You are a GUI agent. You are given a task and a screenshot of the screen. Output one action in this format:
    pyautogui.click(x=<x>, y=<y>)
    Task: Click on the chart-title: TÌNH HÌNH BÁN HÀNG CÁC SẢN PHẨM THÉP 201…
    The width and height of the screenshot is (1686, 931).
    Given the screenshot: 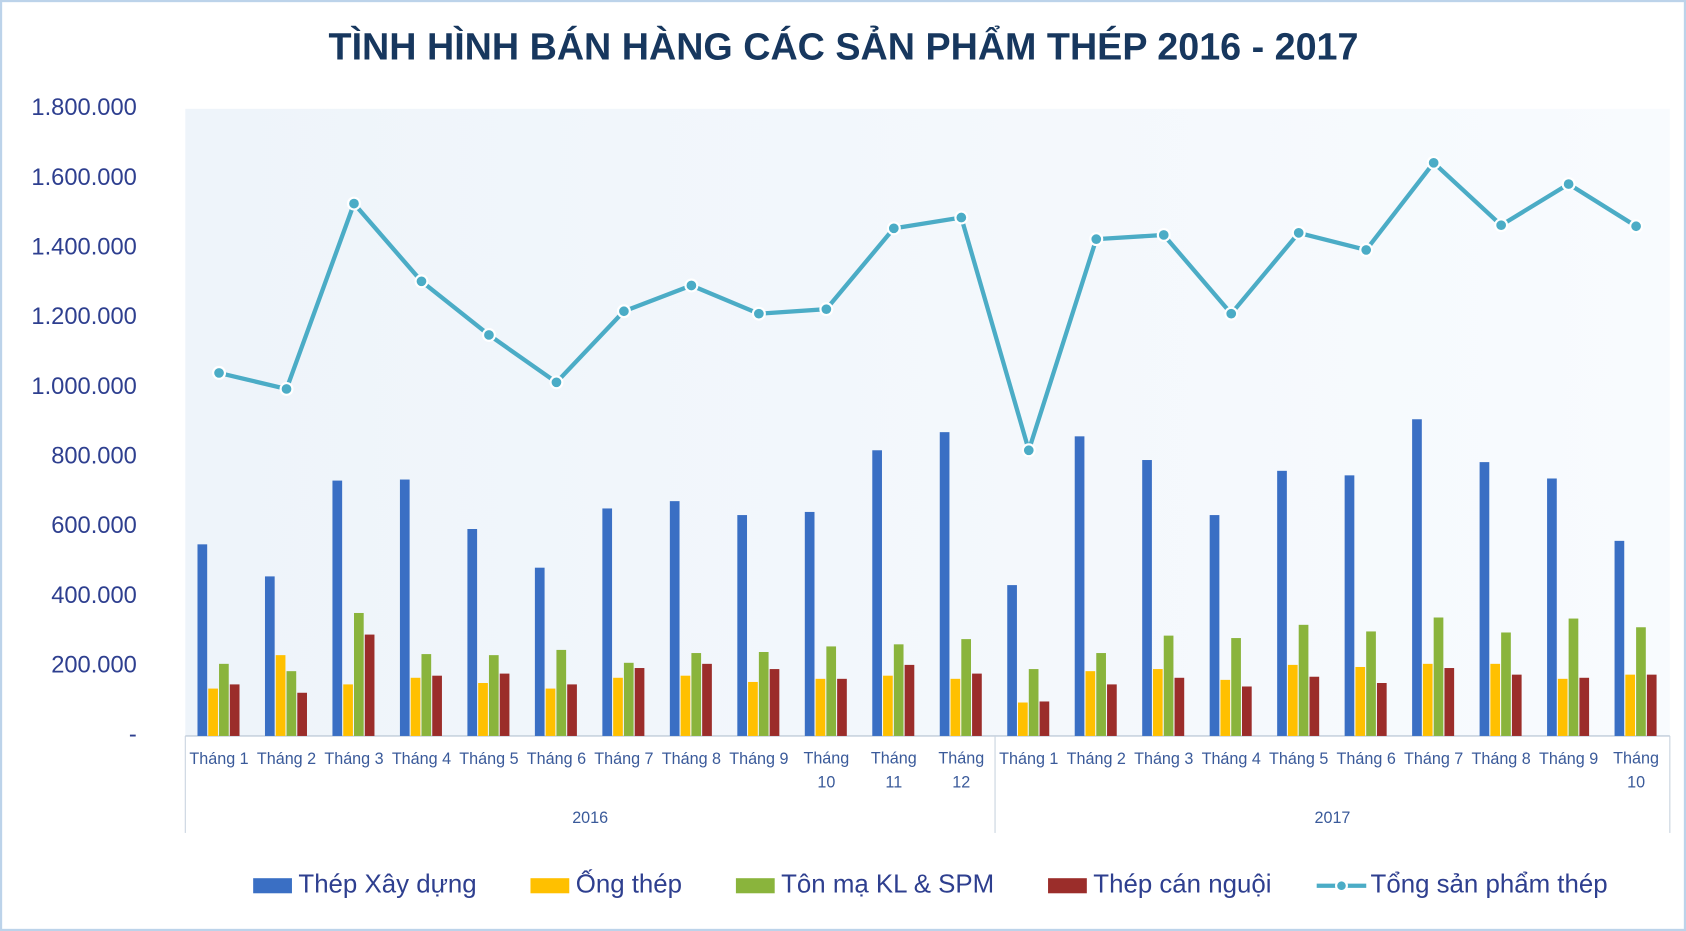 What is the action you would take?
    pyautogui.click(x=844, y=47)
    